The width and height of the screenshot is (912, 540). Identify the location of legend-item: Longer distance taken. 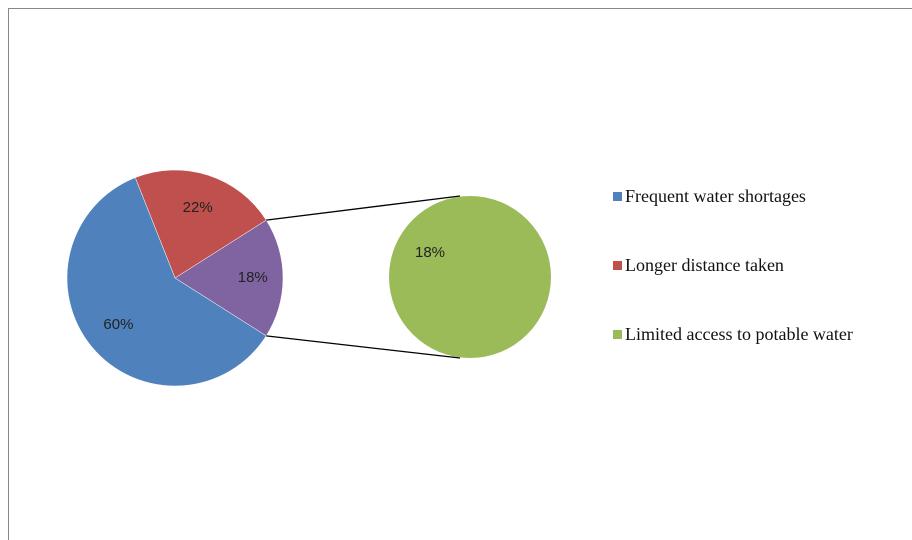
(758, 265).